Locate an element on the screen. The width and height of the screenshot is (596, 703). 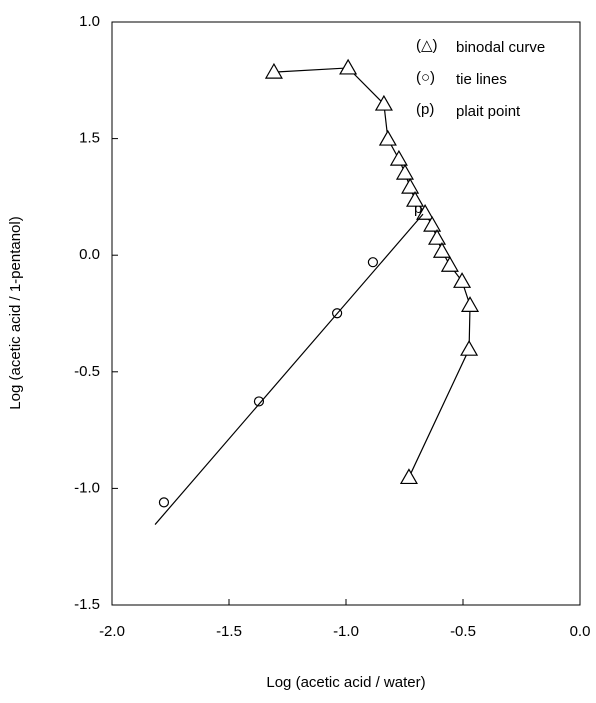
y-tick-label: -1.0 is located at coordinates (87, 487).